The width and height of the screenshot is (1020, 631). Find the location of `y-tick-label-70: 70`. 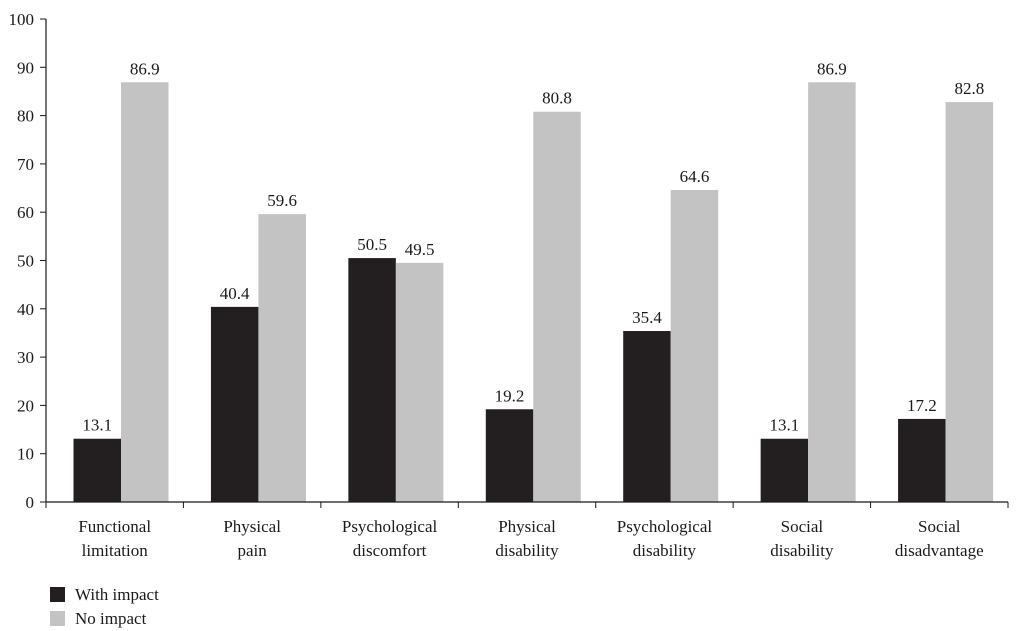

y-tick-label-70: 70 is located at coordinates (25, 164).